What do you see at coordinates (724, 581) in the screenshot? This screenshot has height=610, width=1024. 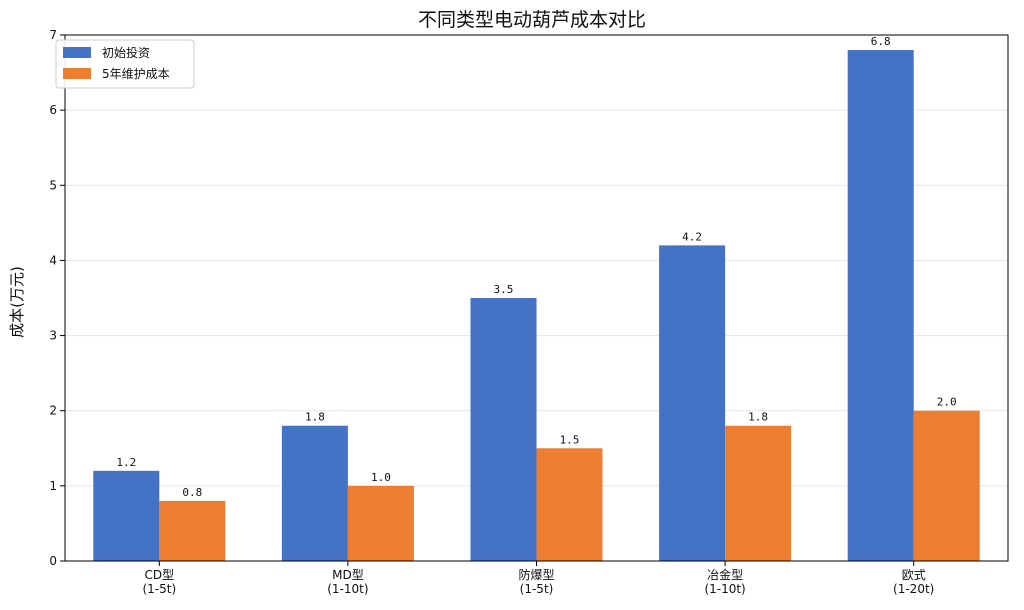 I see `x-tick-label: 冶金型(1-10t)` at bounding box center [724, 581].